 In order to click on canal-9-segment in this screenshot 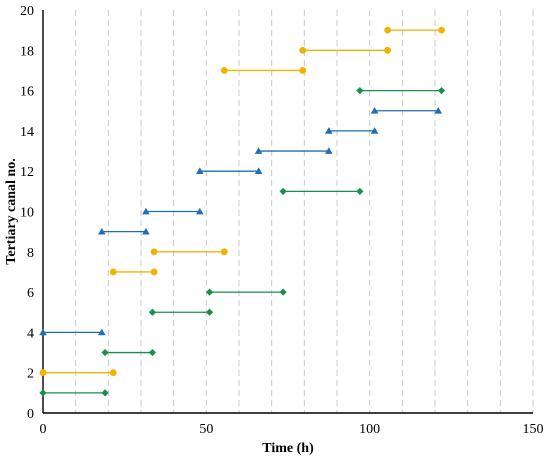, I will do `click(124, 231)`.